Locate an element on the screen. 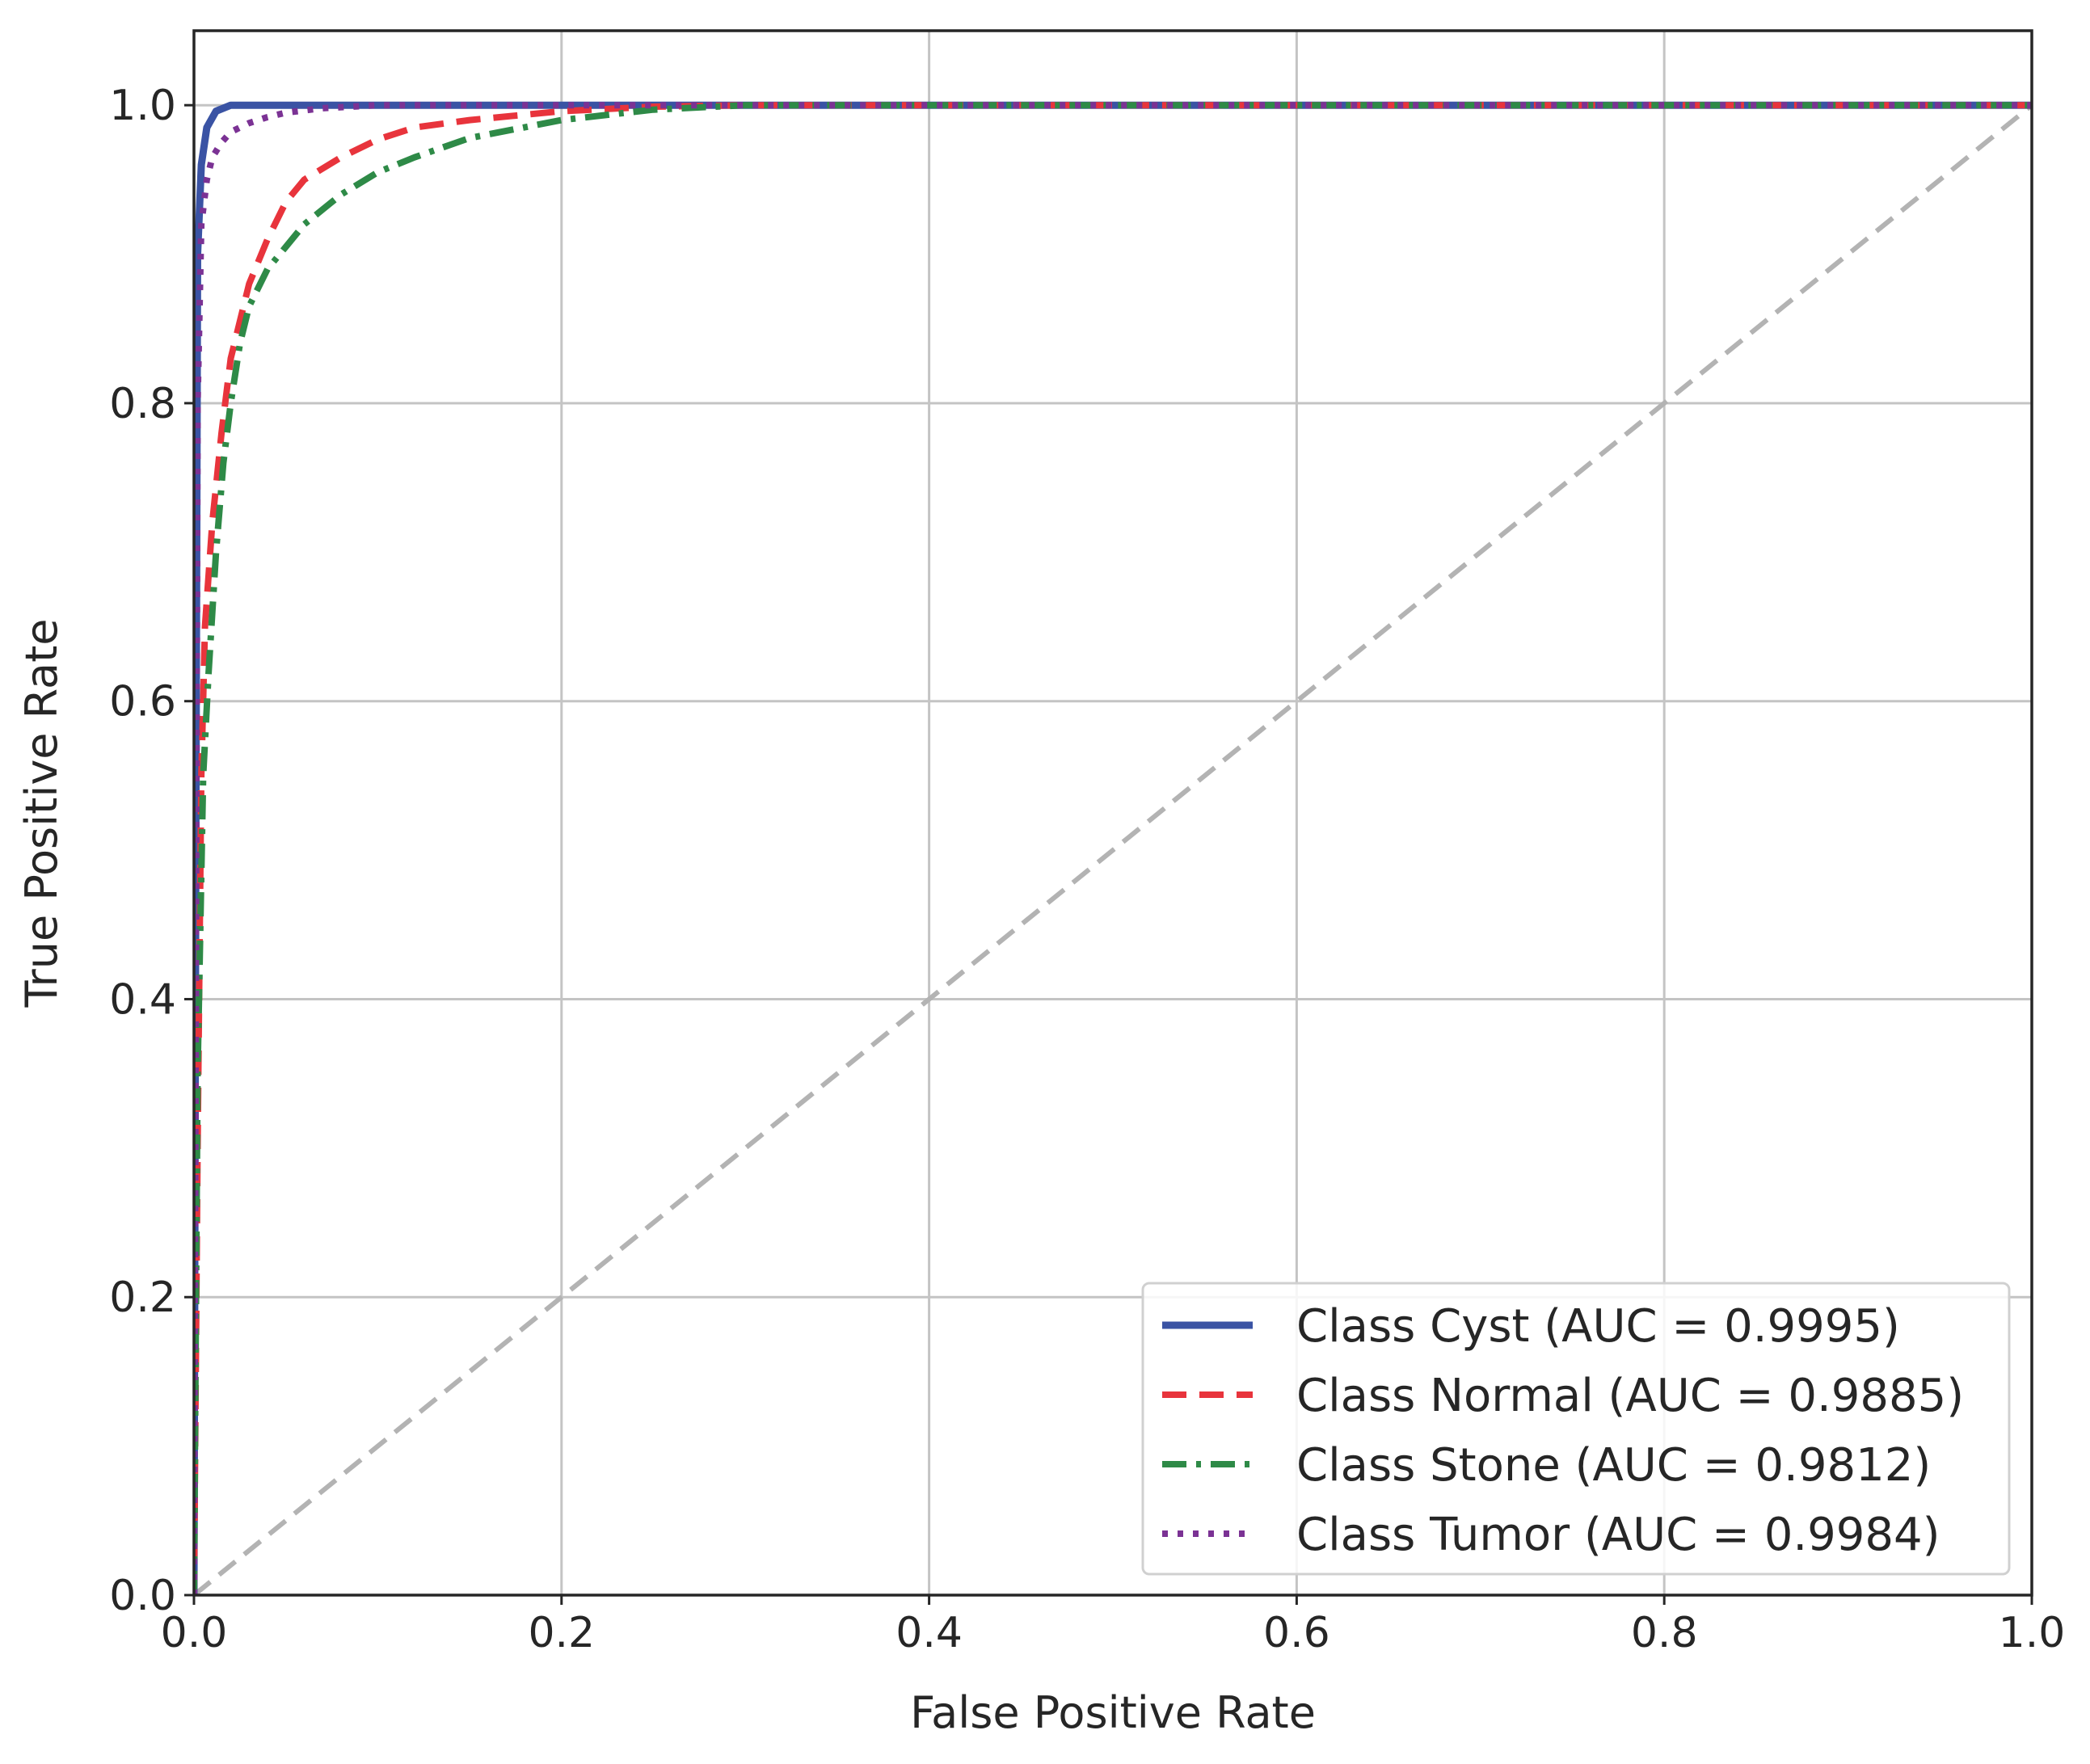 This screenshot has width=2090, height=1764. x-tick-label: 0.2 is located at coordinates (561, 1633).